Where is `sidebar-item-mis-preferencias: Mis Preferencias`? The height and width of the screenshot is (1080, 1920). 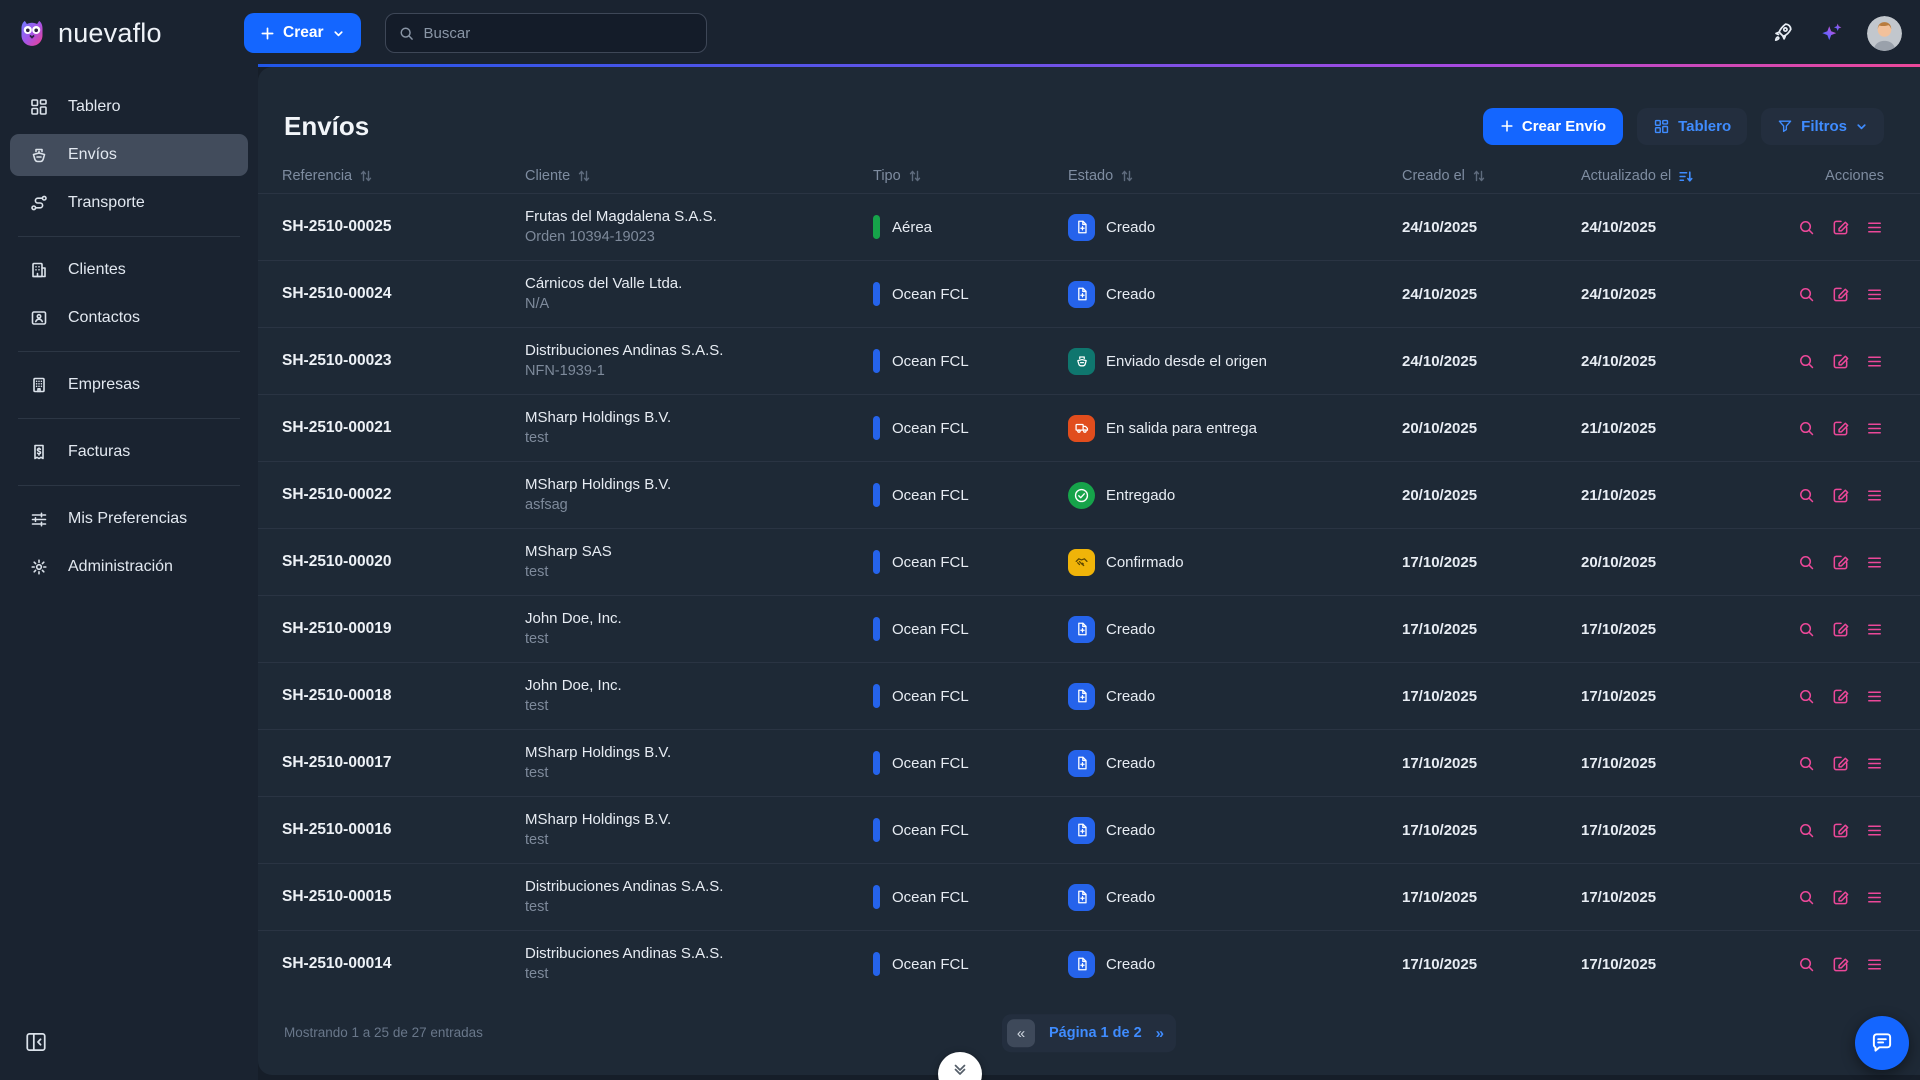 sidebar-item-mis-preferencias: Mis Preferencias is located at coordinates (129, 519).